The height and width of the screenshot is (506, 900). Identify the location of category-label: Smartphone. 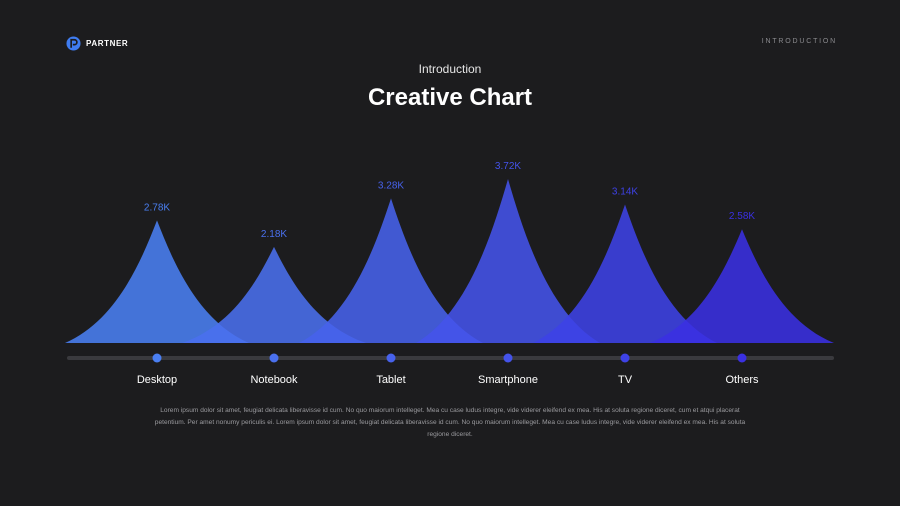
(508, 380).